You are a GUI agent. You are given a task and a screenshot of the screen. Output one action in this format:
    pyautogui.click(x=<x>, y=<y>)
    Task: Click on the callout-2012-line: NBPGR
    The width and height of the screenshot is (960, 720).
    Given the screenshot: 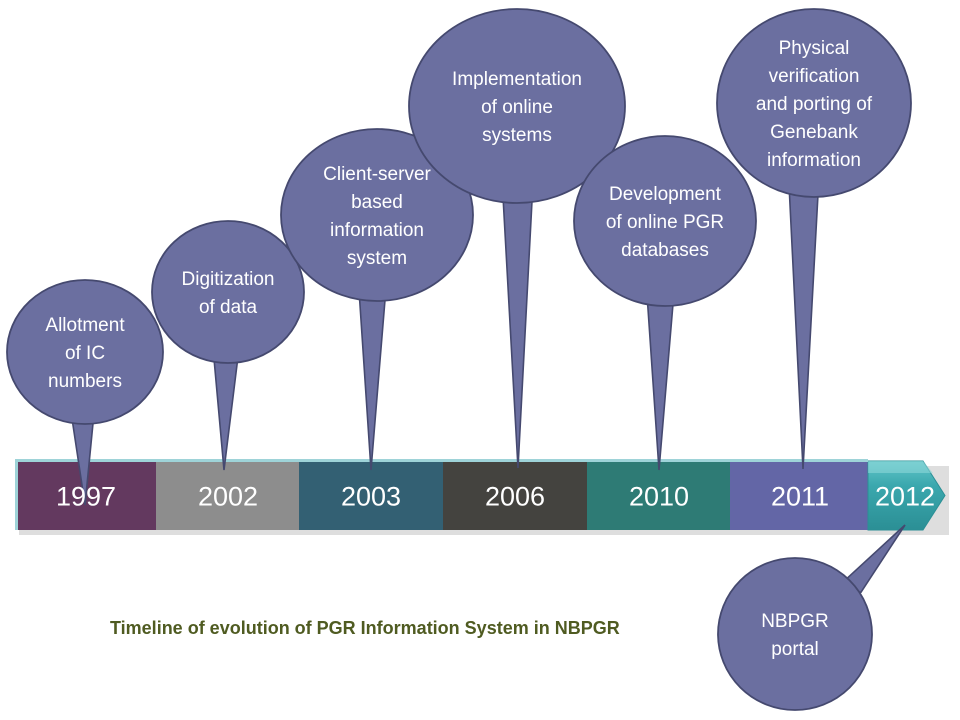 What is the action you would take?
    pyautogui.click(x=795, y=621)
    